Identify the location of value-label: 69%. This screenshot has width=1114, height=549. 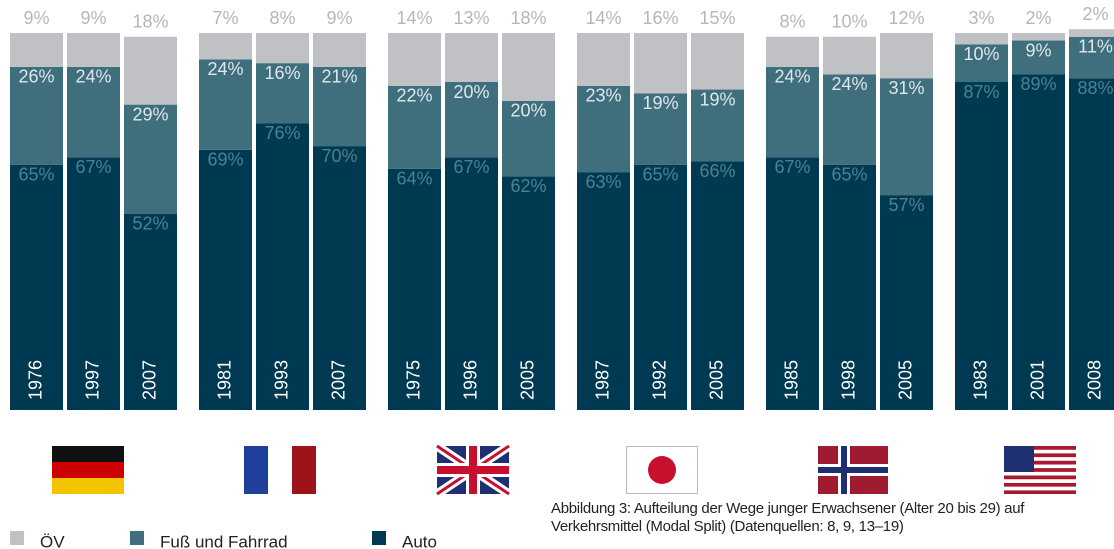
(225, 160).